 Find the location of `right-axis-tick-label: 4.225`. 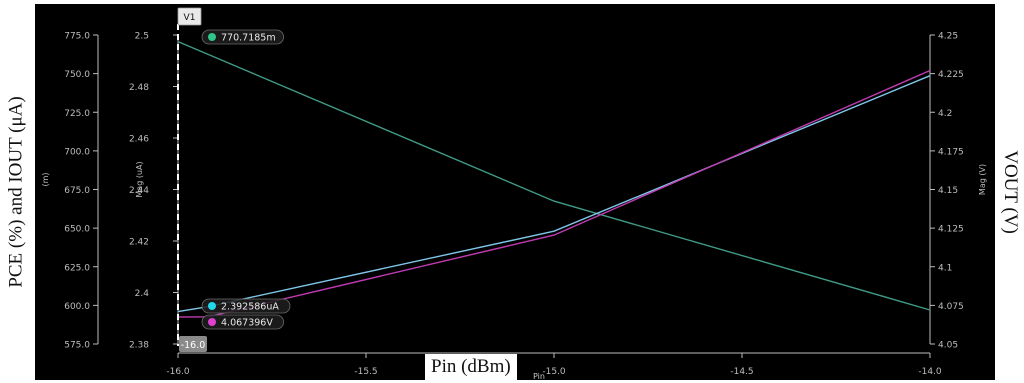

right-axis-tick-label: 4.225 is located at coordinates (951, 75).